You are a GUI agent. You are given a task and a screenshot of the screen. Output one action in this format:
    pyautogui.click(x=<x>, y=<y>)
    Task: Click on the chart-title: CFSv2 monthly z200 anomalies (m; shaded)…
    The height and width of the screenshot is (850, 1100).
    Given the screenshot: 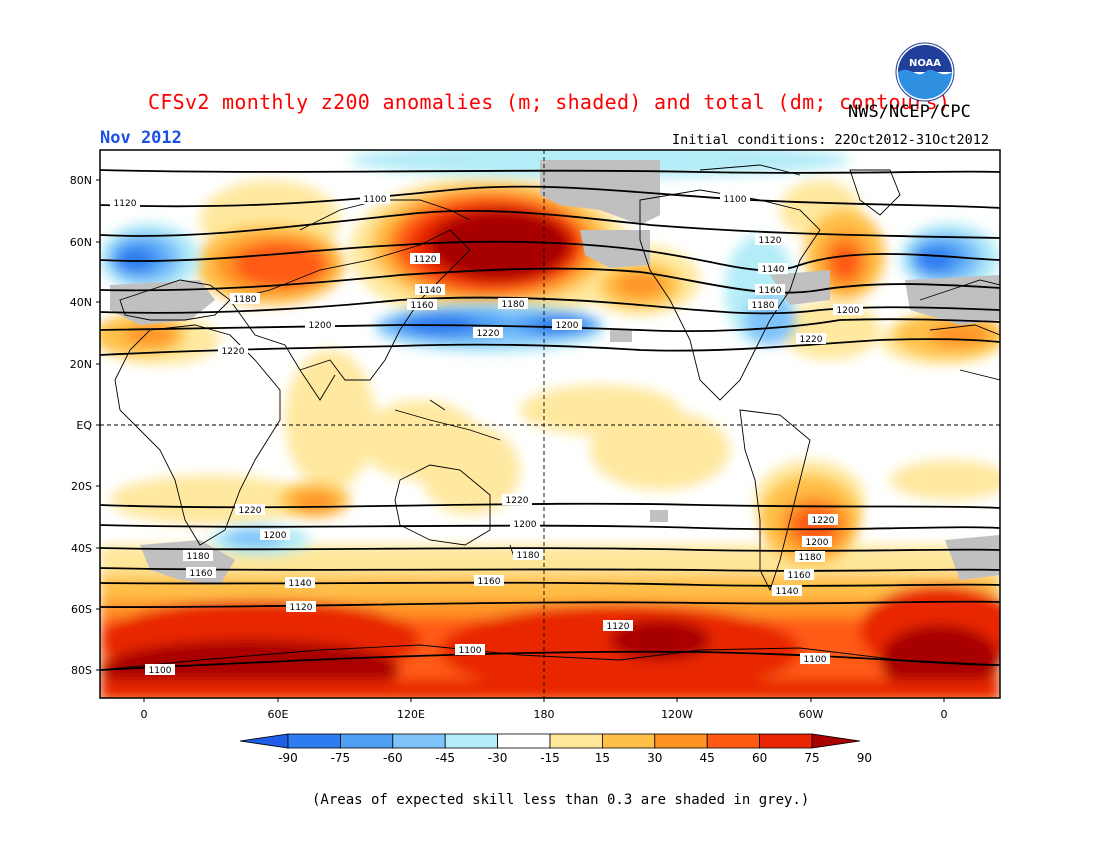 What is the action you would take?
    pyautogui.click(x=549, y=102)
    